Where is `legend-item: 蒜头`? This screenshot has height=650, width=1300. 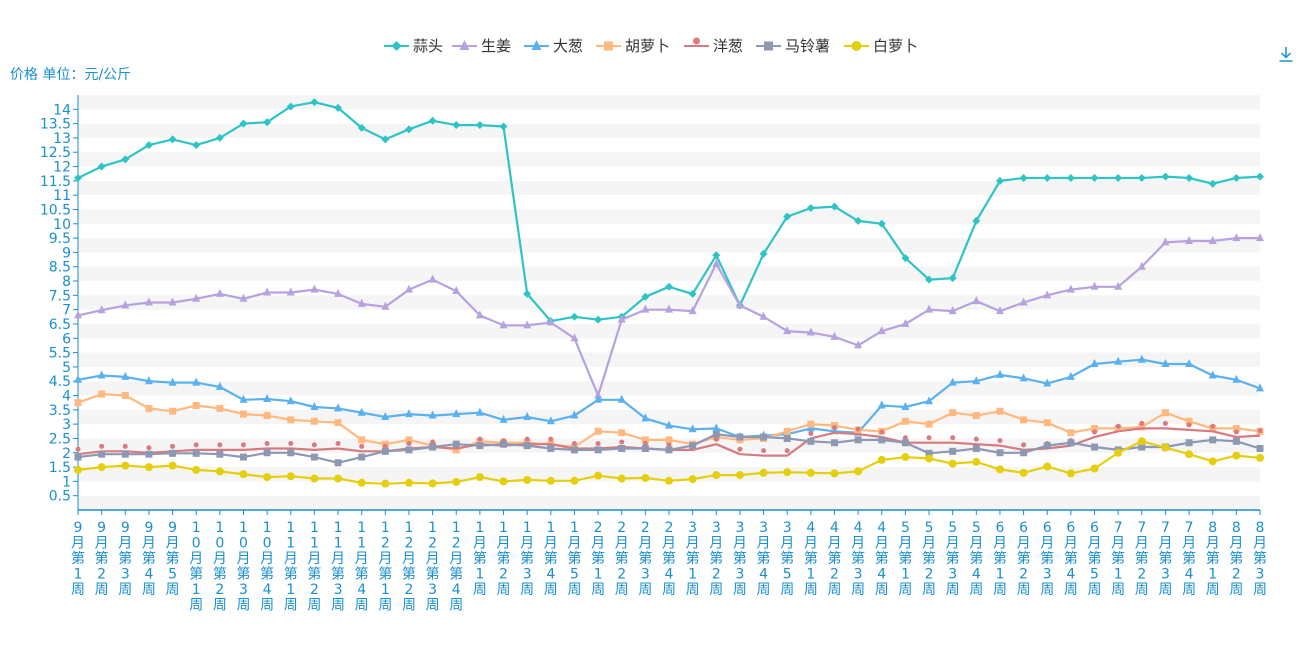
legend-item: 蒜头 is located at coordinates (413, 46).